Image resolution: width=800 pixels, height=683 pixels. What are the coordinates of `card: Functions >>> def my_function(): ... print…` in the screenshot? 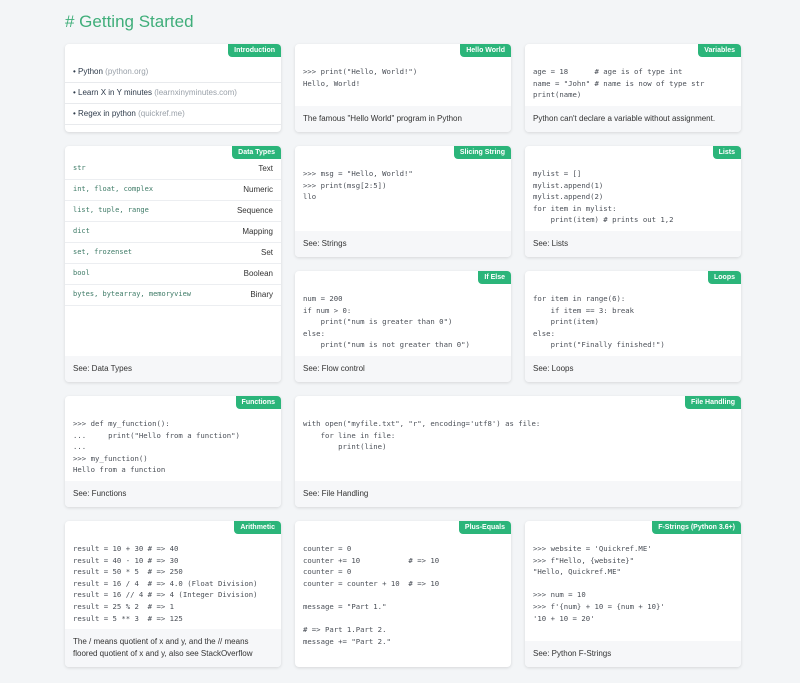 It's located at (173, 451).